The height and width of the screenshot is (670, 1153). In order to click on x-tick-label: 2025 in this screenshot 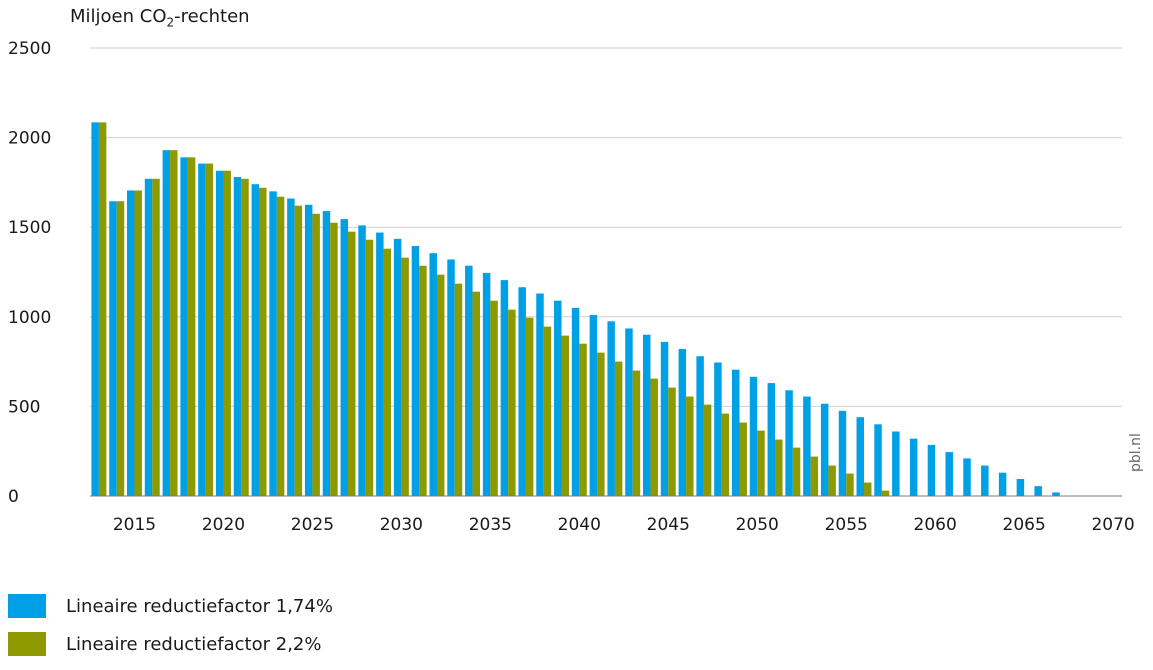, I will do `click(312, 525)`.